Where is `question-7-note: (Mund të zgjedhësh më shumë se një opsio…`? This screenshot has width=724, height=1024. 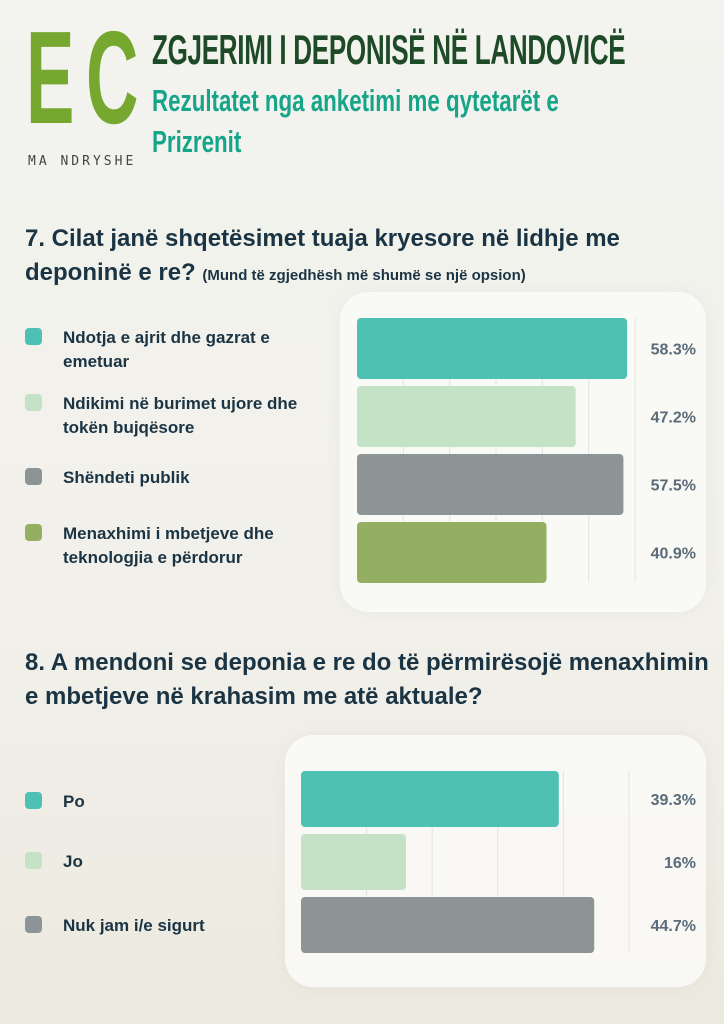 question-7-note: (Mund të zgjedhësh më shumë se një opsio… is located at coordinates (364, 275).